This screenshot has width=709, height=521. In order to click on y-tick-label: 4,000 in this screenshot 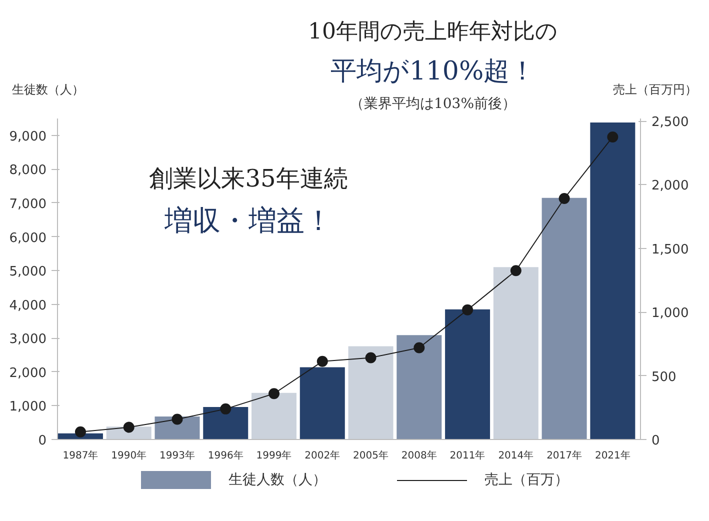, I will do `click(27, 306)`.